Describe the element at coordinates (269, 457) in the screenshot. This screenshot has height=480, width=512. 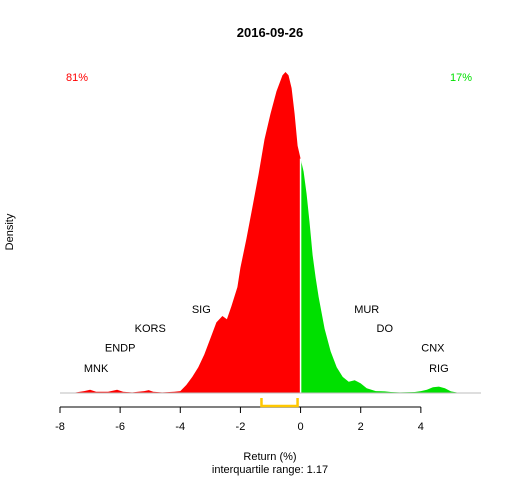
I see `x-axis-label: Return (%)` at that location.